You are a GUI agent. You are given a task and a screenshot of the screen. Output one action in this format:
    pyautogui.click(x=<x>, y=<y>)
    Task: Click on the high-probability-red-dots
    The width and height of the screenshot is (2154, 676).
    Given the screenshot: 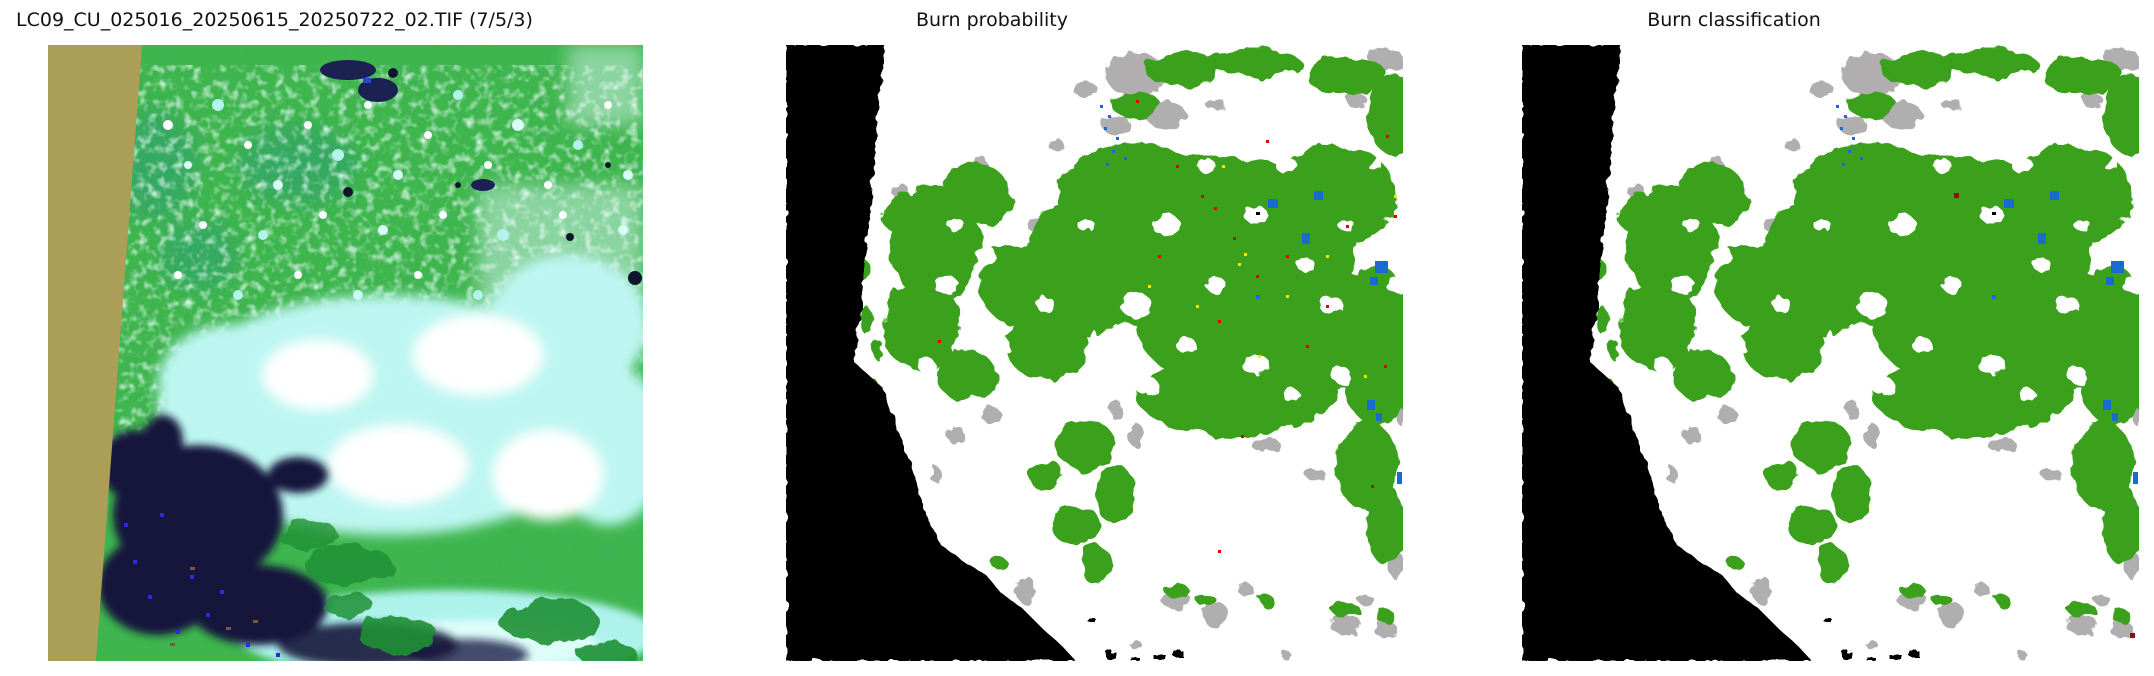 What is the action you would take?
    pyautogui.click(x=1167, y=326)
    